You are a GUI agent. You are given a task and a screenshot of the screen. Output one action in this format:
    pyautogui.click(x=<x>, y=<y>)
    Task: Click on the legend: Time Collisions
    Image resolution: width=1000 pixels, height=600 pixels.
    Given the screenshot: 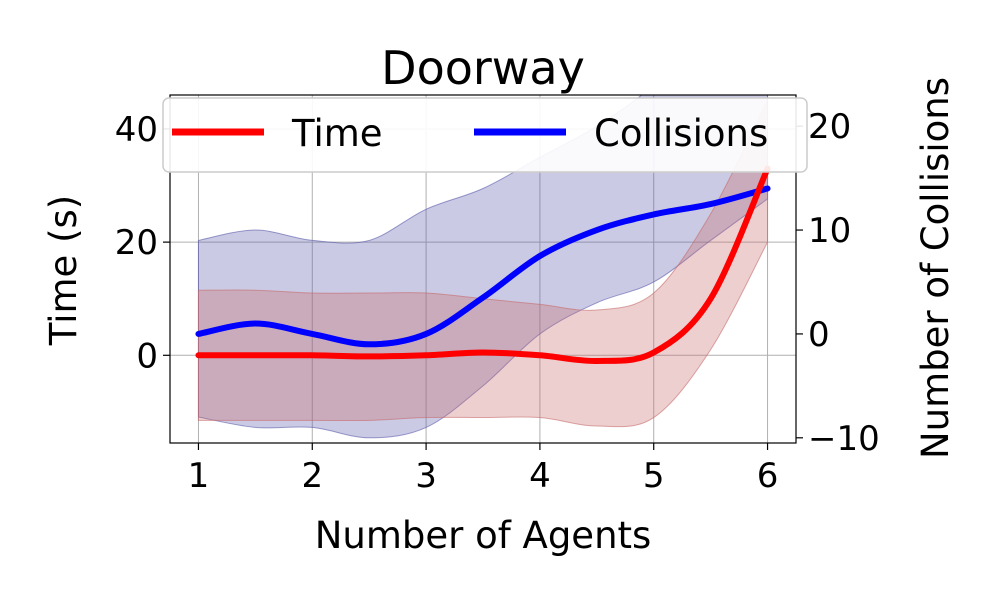 What is the action you would take?
    pyautogui.click(x=485, y=135)
    